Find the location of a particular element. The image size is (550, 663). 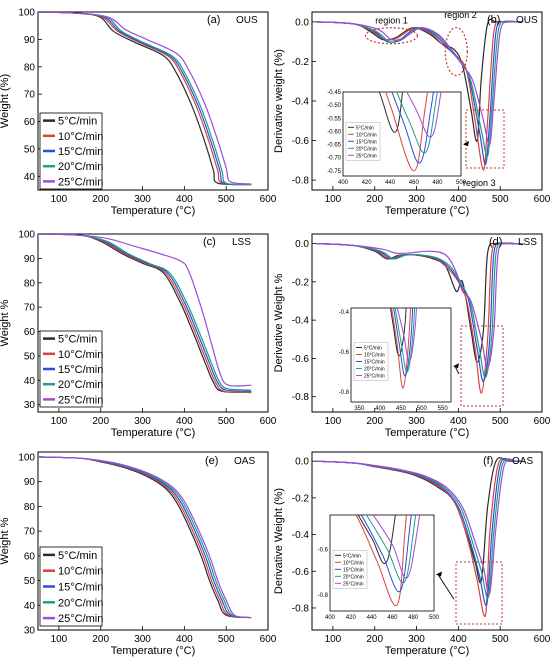

region-3-label: region 3 is located at coordinates (479, 183).